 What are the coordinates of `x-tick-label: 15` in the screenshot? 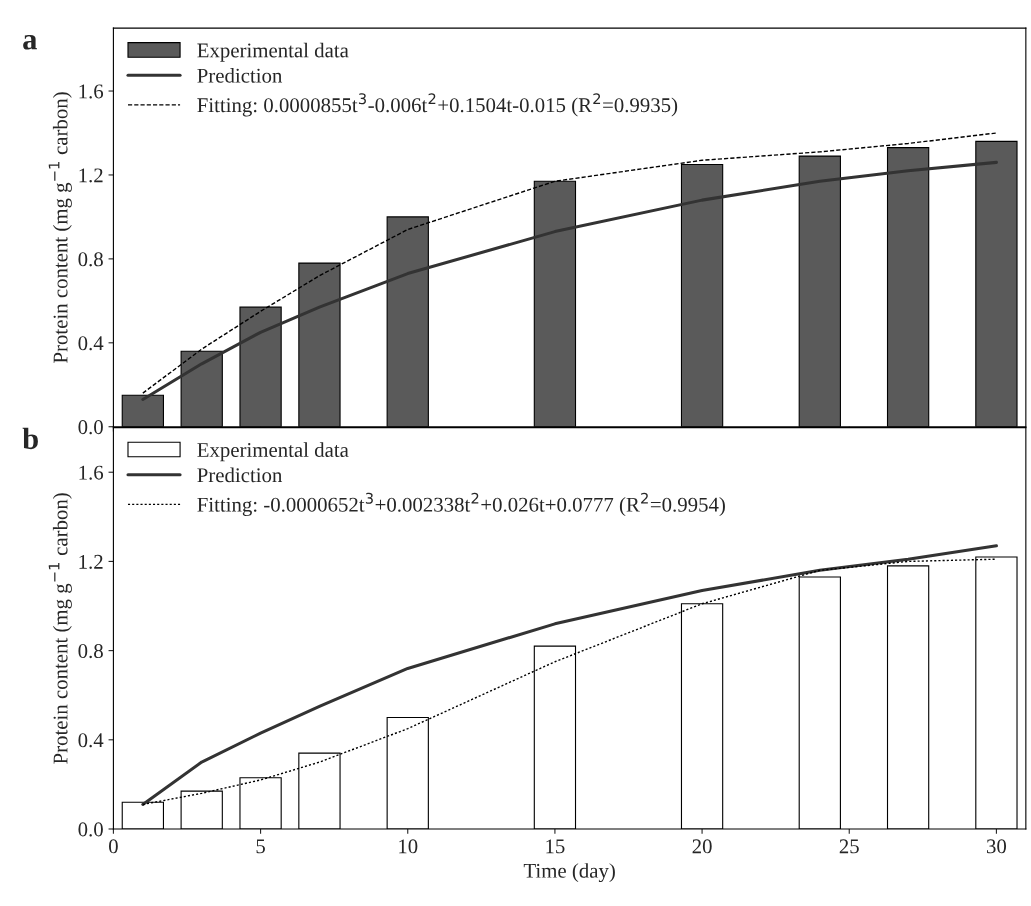 It's located at (555, 846).